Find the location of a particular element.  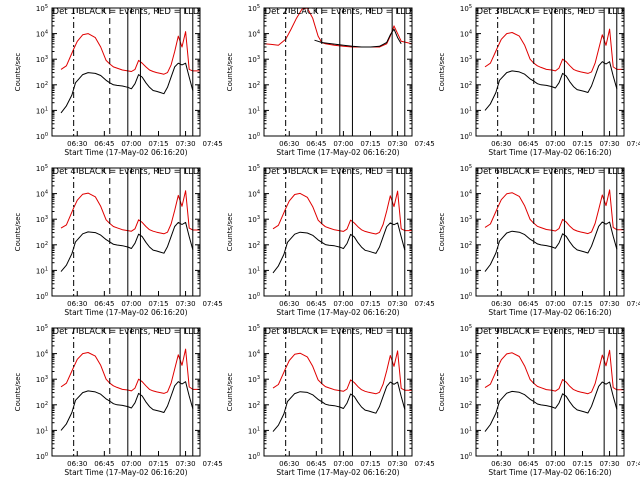

panel-title: Det 2 BLACK = Events, RED = LLD is located at coordinates (338, 12).